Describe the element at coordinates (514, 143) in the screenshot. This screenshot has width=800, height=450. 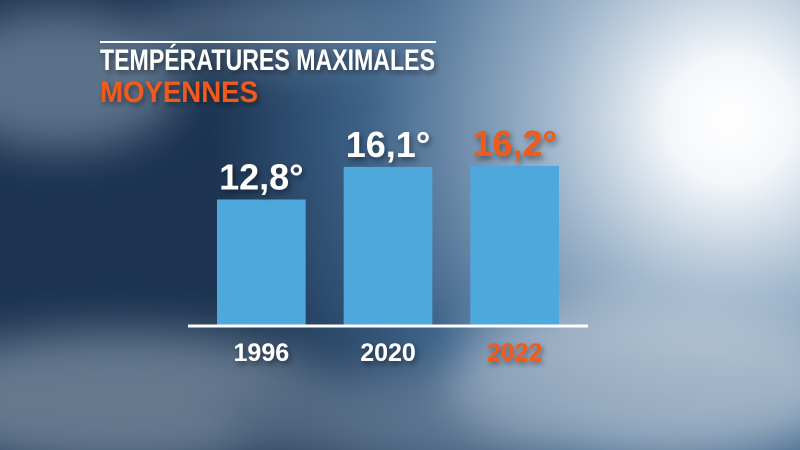
I see `value-label: 16,2°` at that location.